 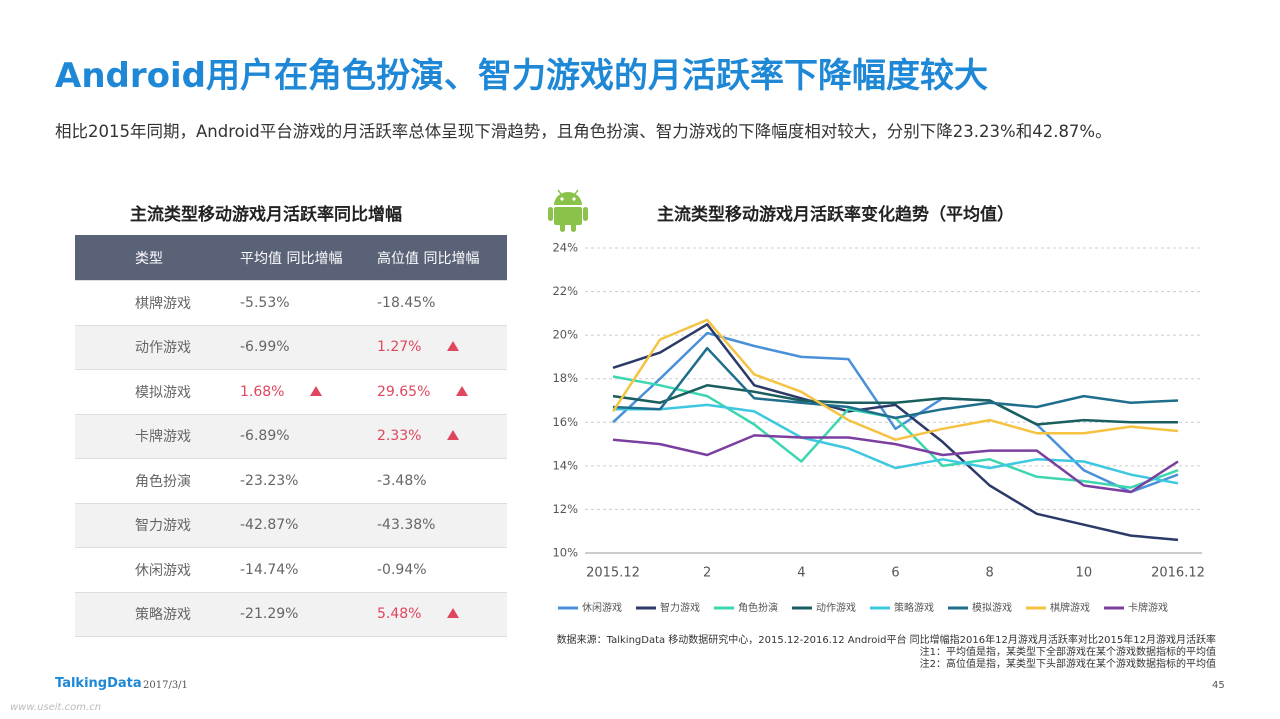 I want to click on table-row: 棋牌游戏 -5.53% -18.45%, so click(x=291, y=303).